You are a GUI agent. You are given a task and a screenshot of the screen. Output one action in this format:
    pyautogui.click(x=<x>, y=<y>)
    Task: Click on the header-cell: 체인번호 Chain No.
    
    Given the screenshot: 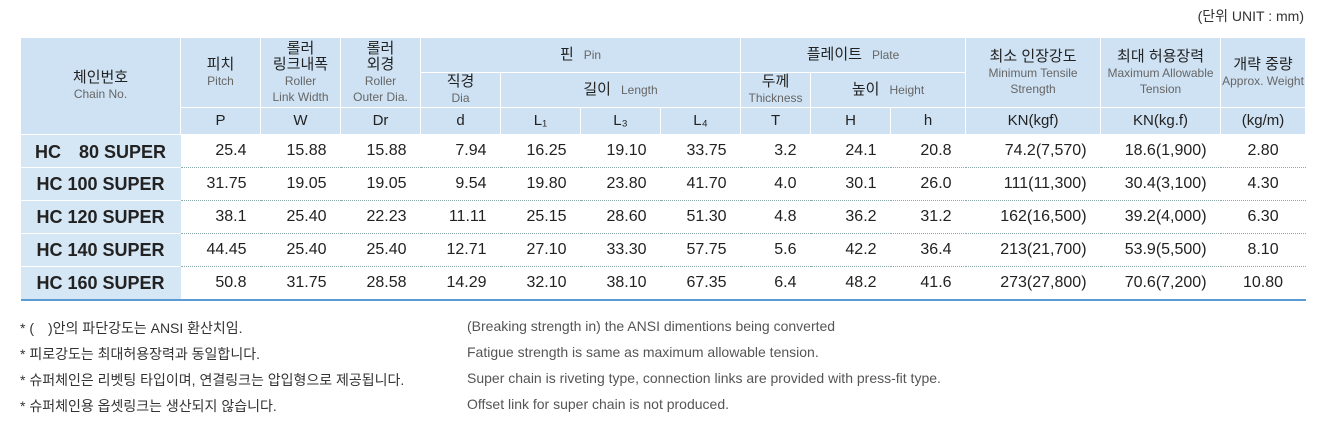 What is the action you would take?
    pyautogui.click(x=100, y=86)
    